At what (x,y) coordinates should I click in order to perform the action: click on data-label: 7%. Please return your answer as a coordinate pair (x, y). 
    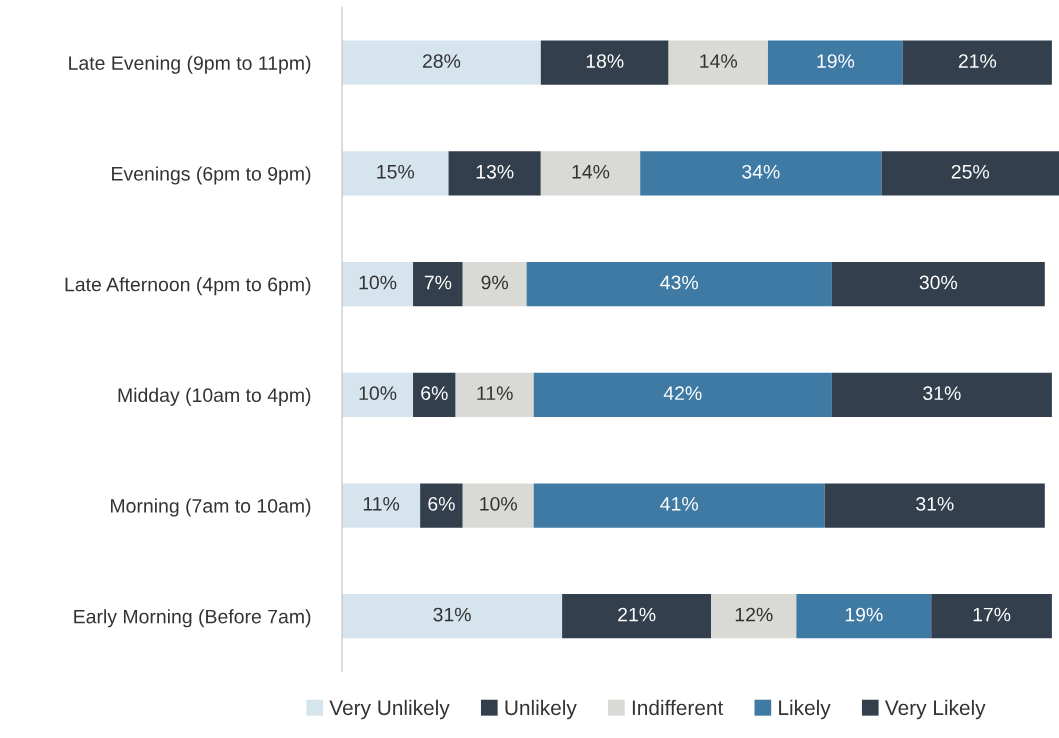
    Looking at the image, I should click on (438, 282).